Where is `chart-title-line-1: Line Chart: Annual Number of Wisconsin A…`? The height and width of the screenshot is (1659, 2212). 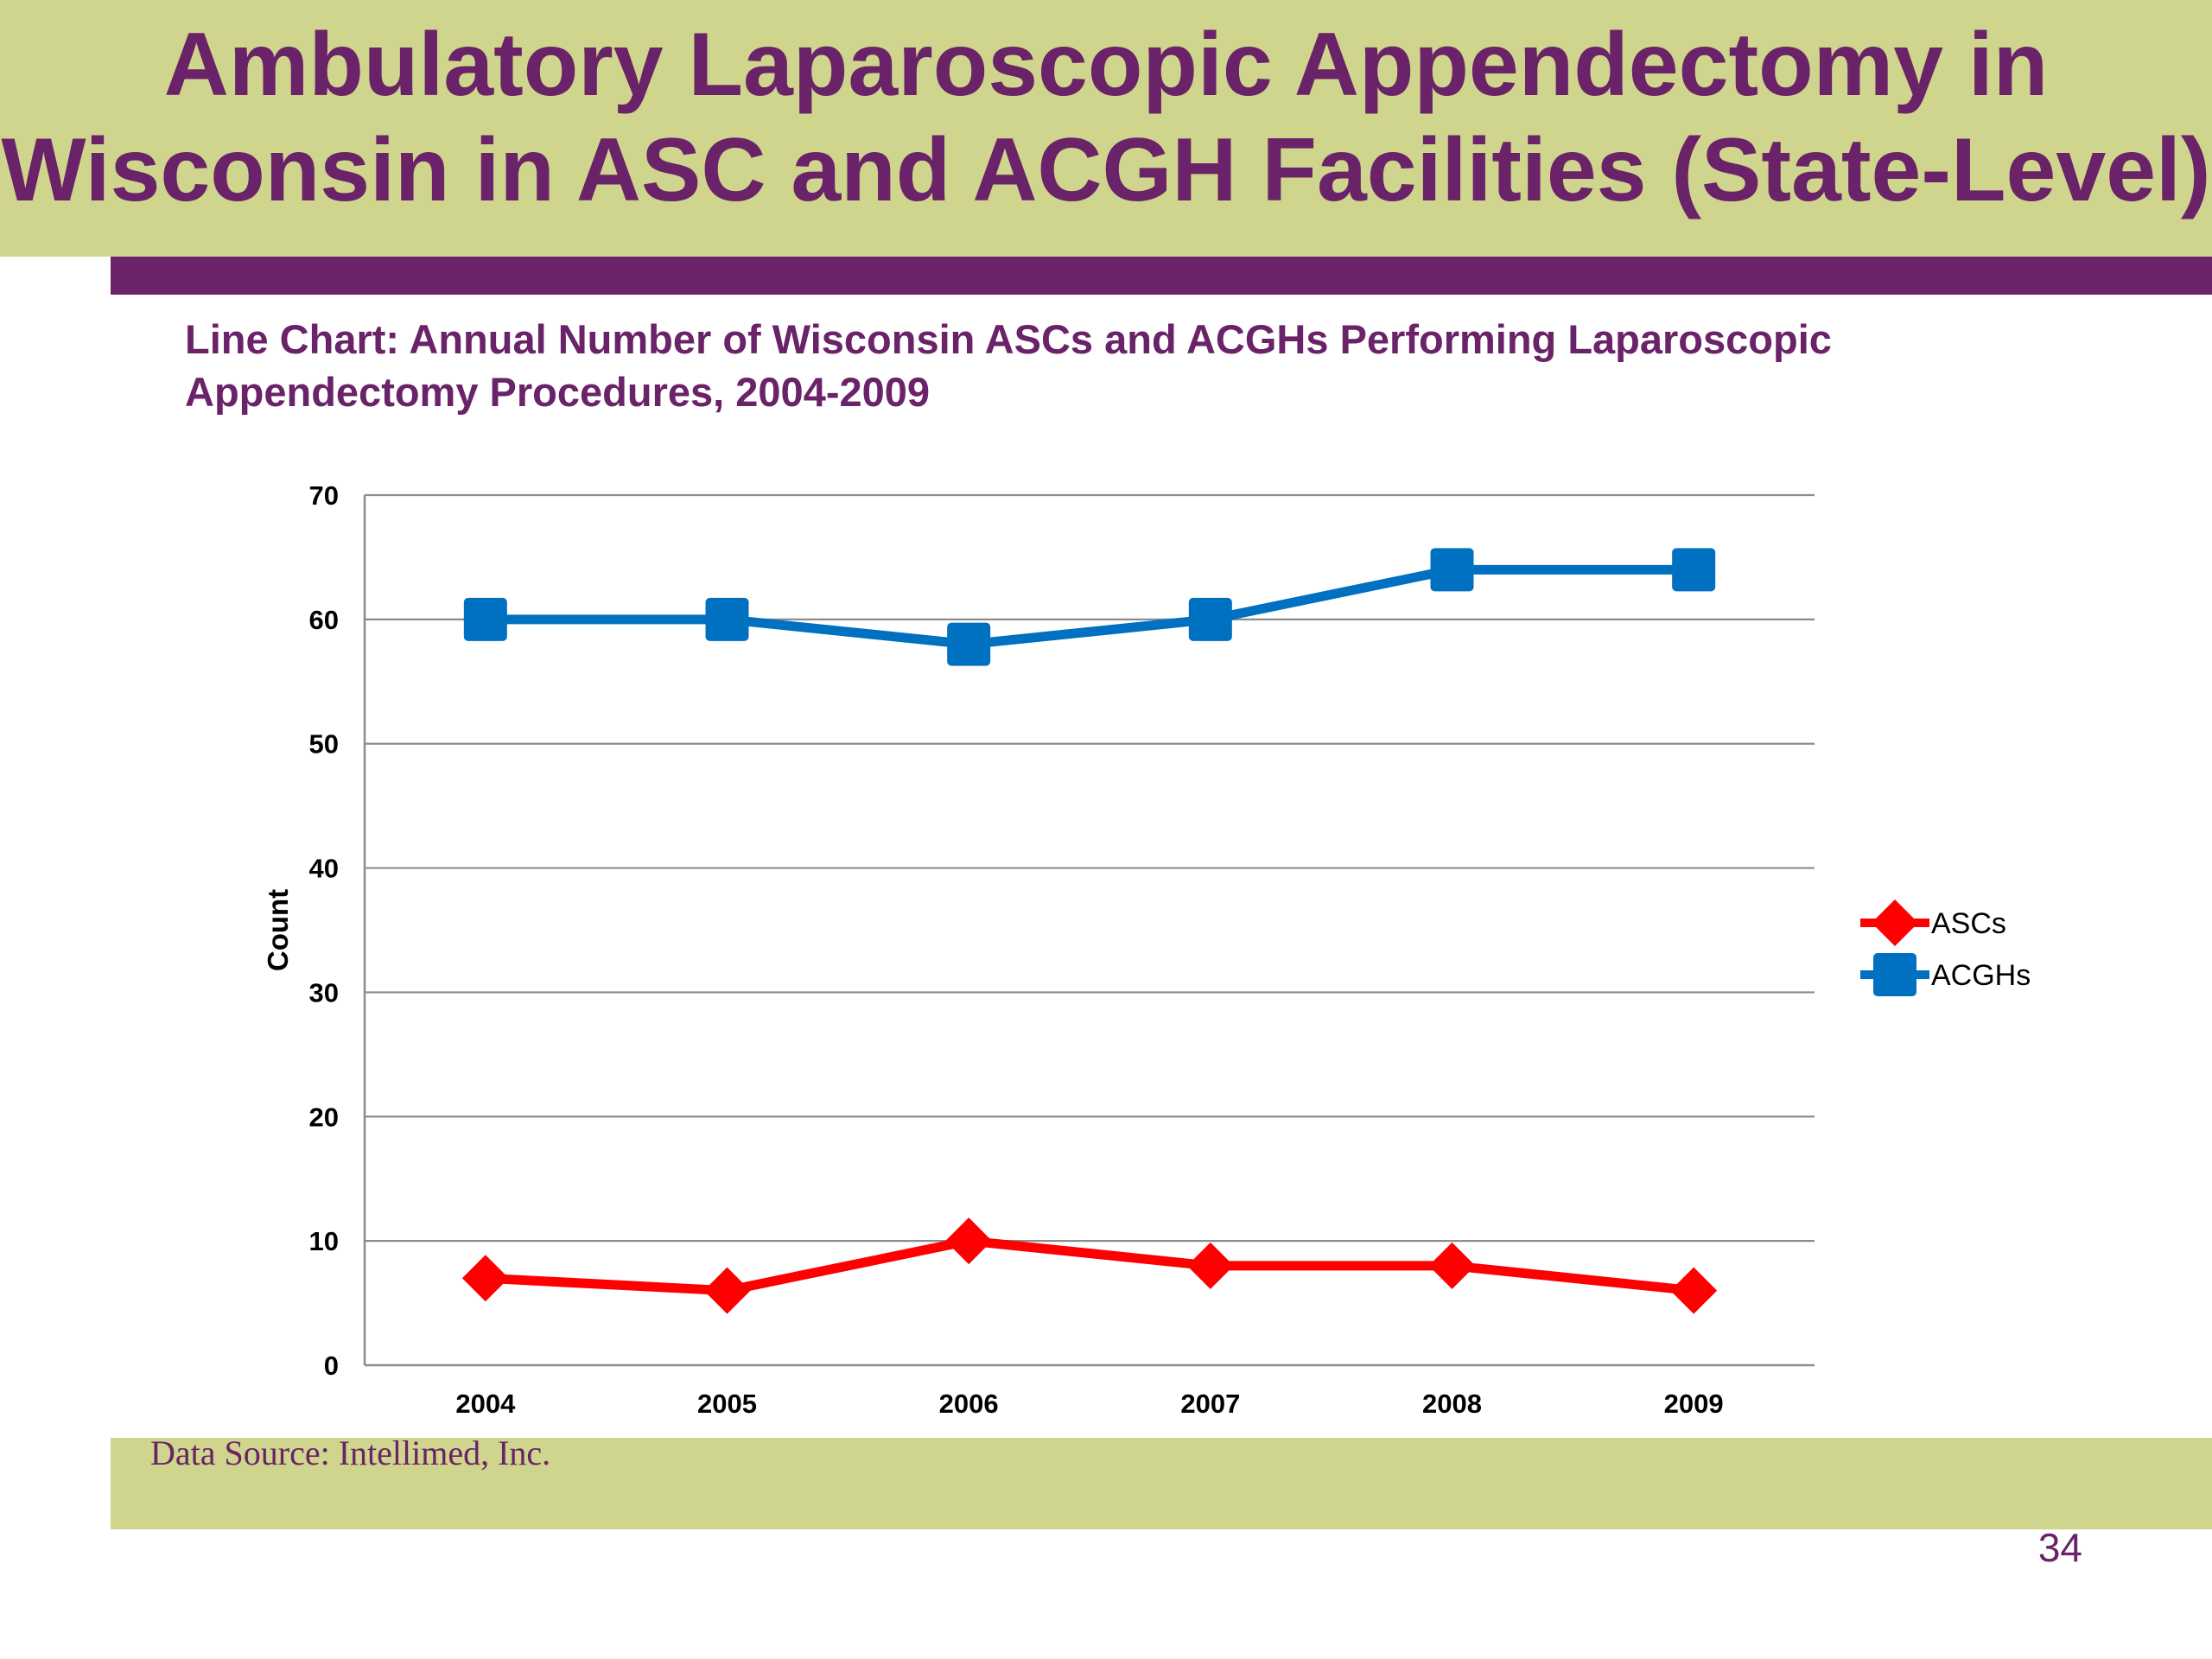
chart-title-line-1: Line Chart: Annual Number of Wisconsin A… is located at coordinates (1008, 339).